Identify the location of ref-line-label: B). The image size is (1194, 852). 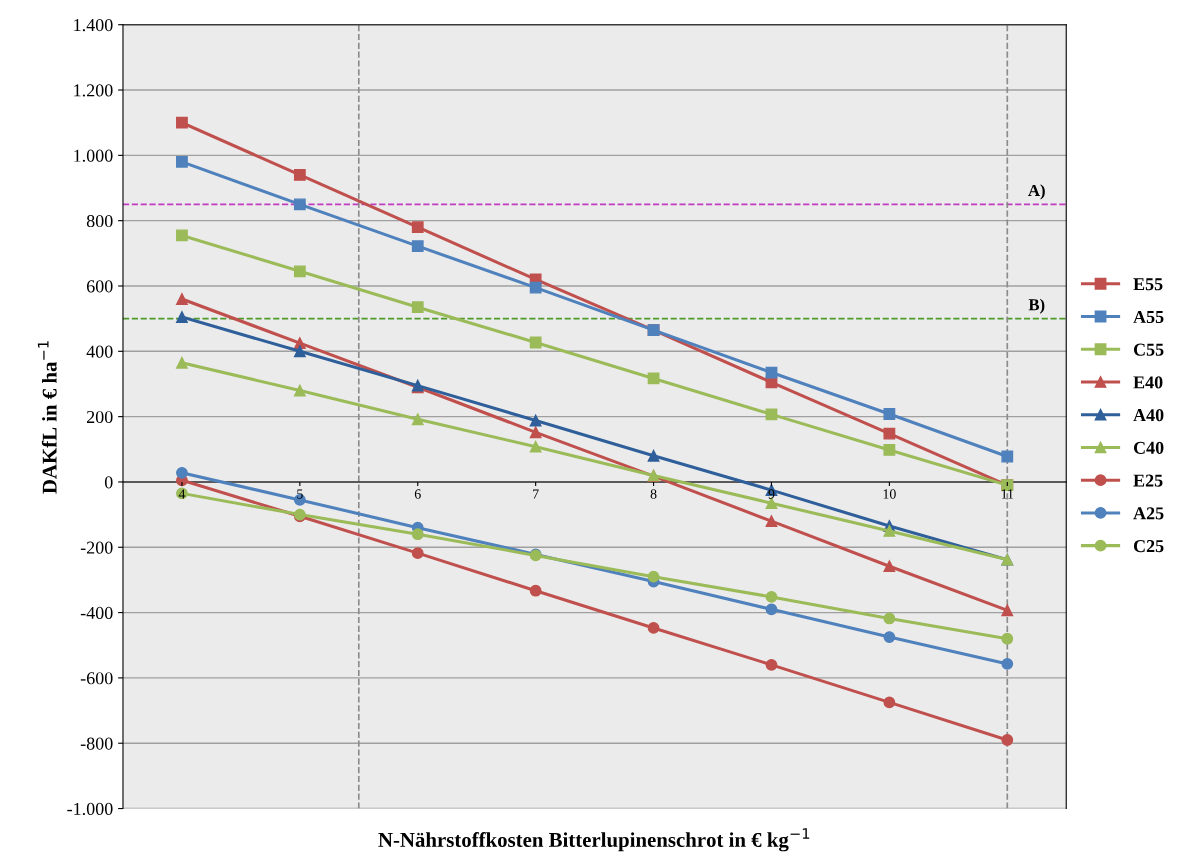
(1036, 306).